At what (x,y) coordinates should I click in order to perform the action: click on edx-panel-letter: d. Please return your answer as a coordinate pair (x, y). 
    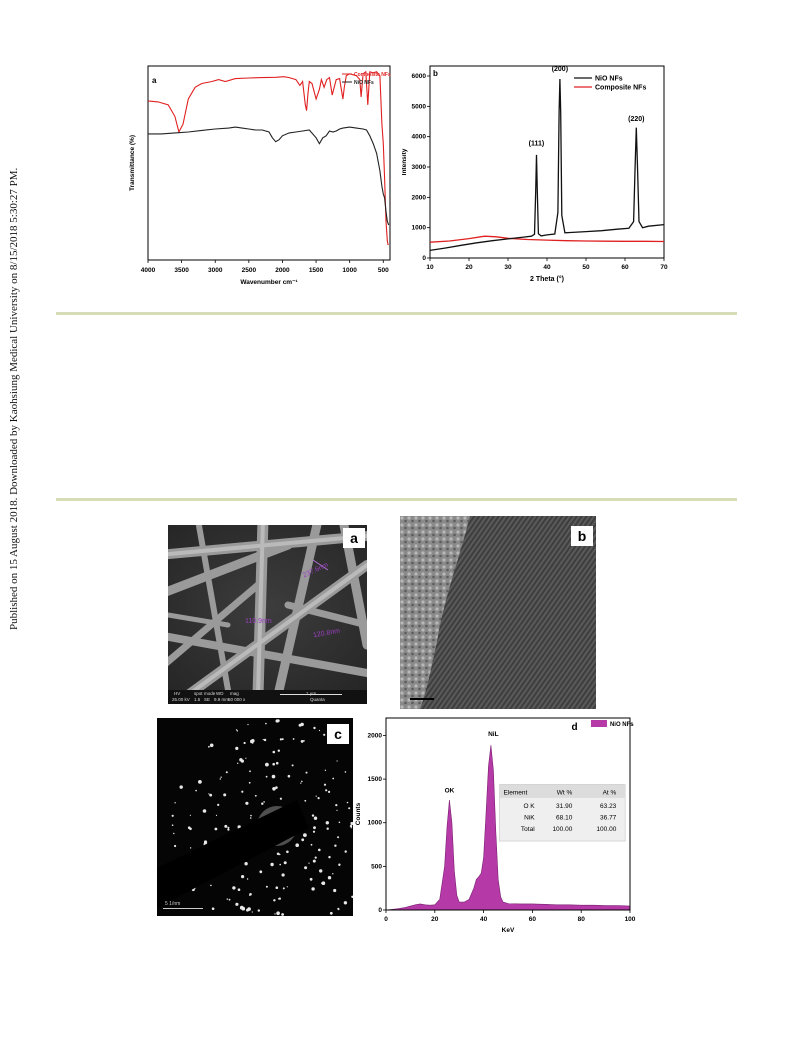
    Looking at the image, I should click on (574, 727).